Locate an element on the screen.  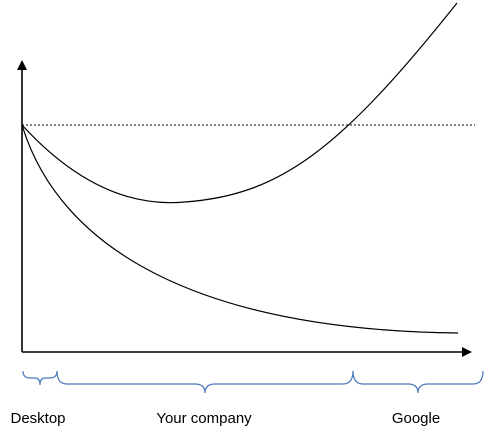
label-your-company: Your company is located at coordinates (204, 418).